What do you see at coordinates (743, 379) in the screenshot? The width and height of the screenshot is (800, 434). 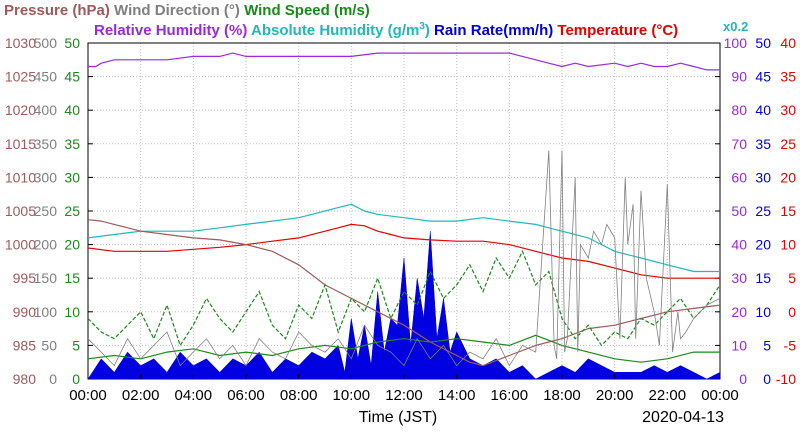 I see `tick-label-humidity: 0` at bounding box center [743, 379].